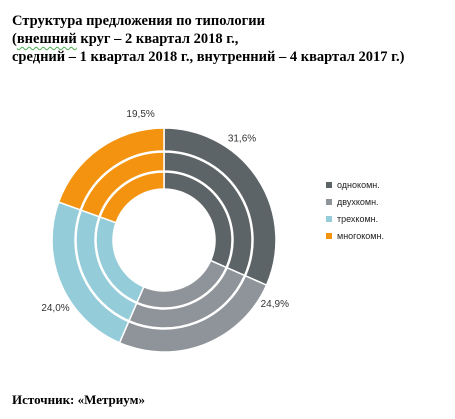 The width and height of the screenshot is (455, 419). What do you see at coordinates (355, 210) in the screenshot?
I see `legend-group: однокомн. двухкомн. трехкомн. многокомн.` at bounding box center [355, 210].